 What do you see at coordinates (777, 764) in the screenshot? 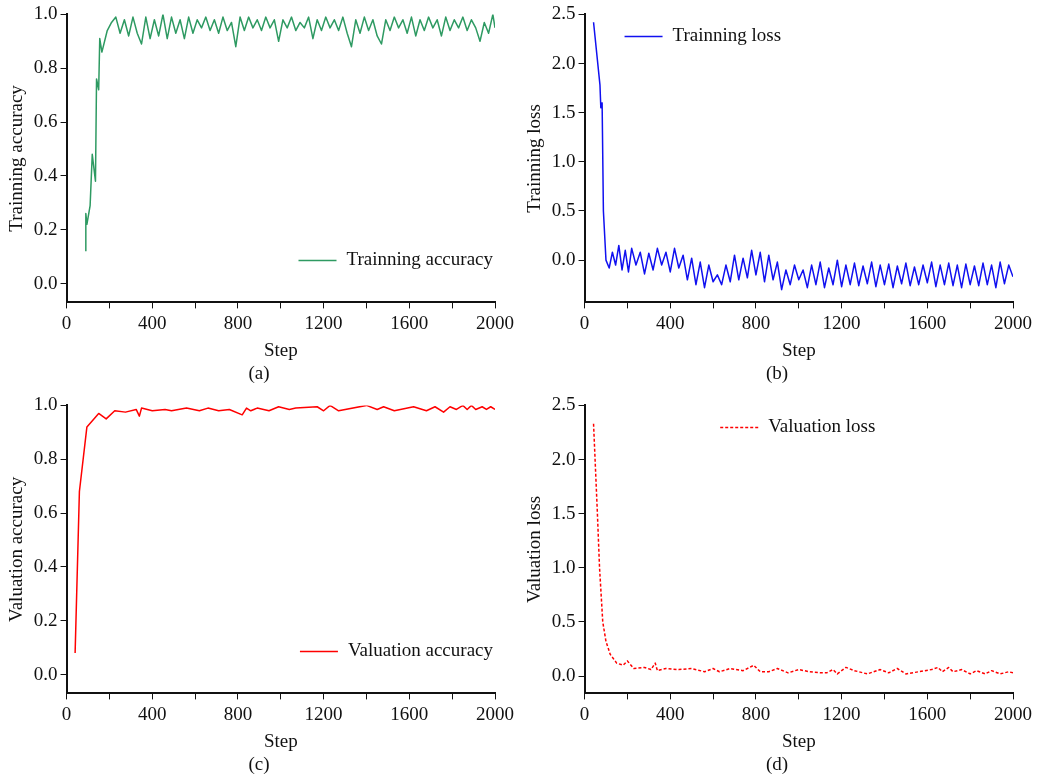
I see `text: (d)` at bounding box center [777, 764].